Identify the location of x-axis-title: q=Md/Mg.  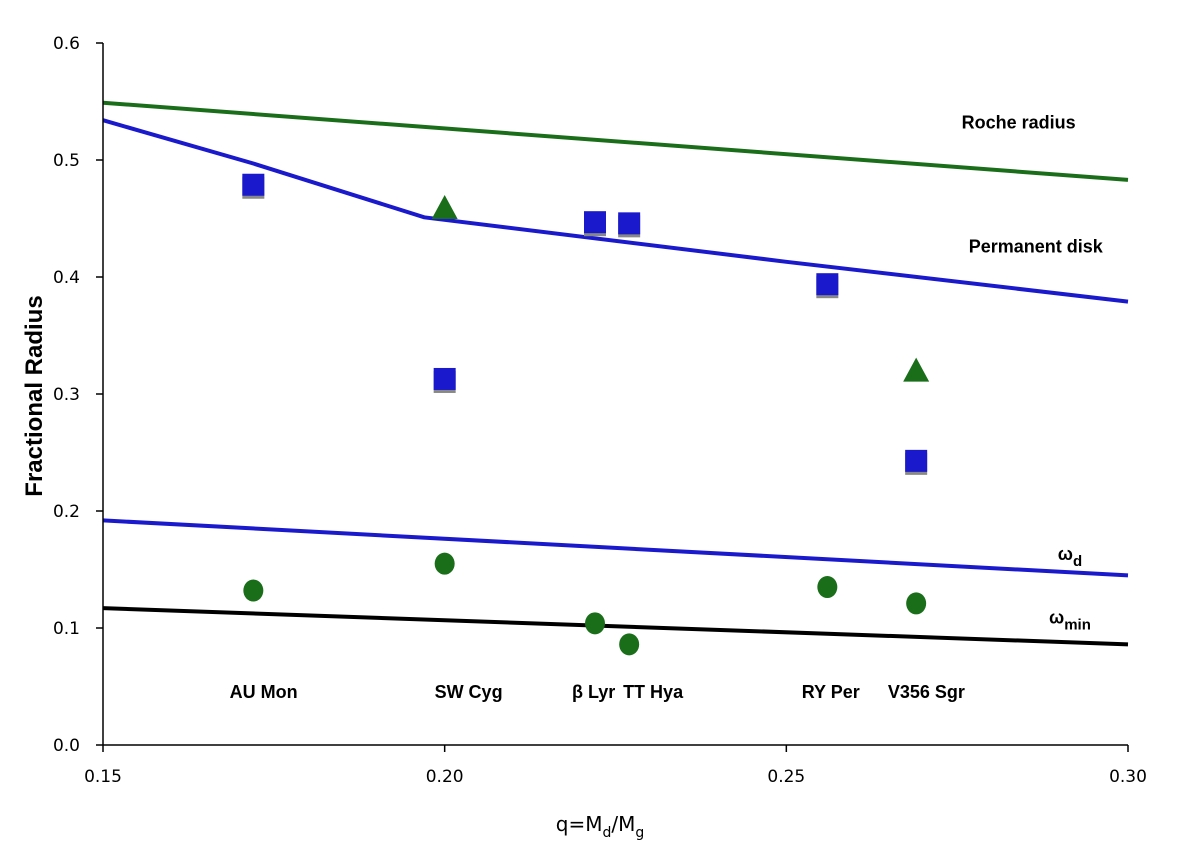
(600, 826).